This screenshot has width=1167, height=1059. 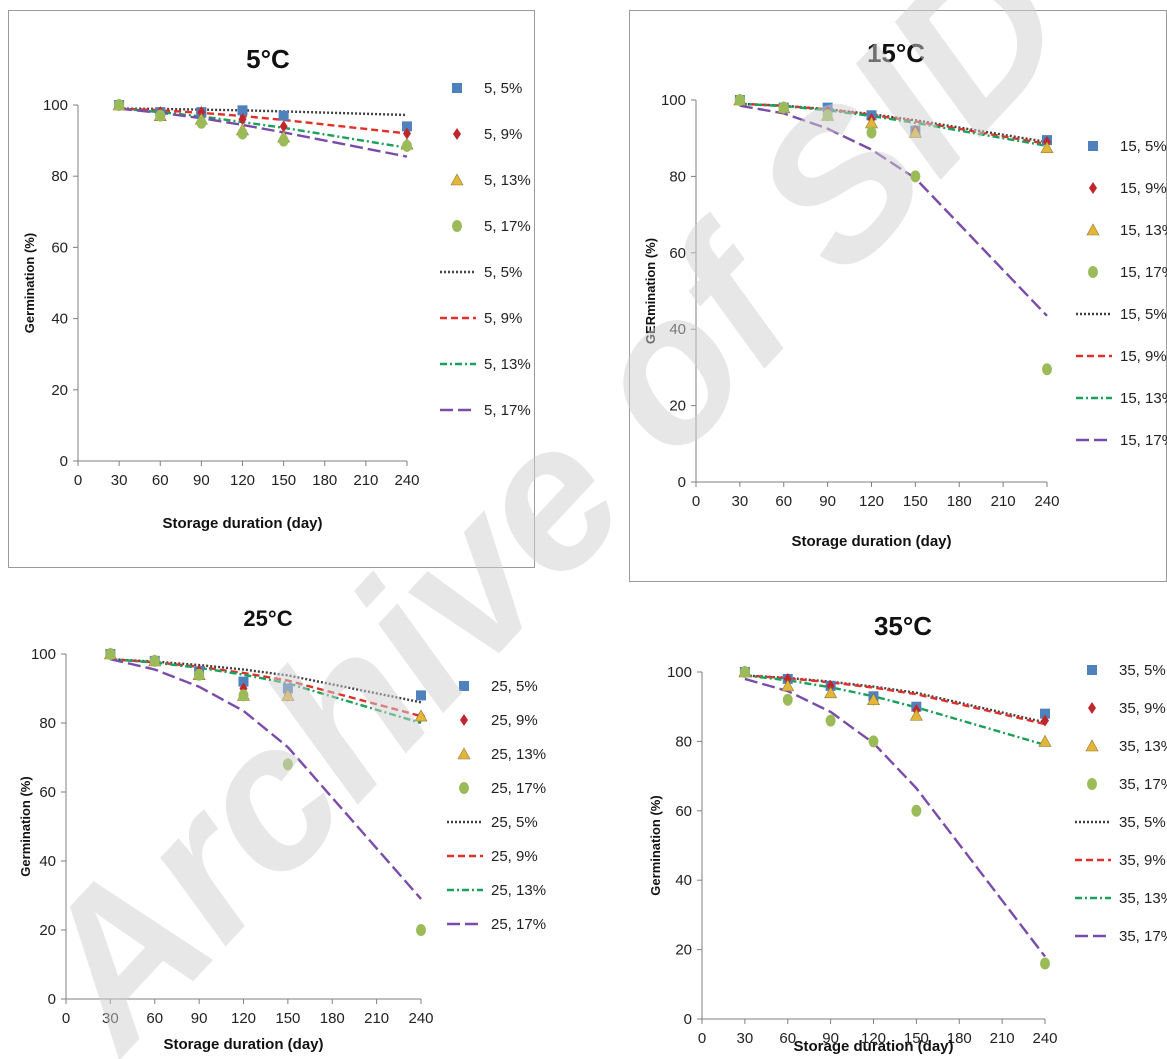 What do you see at coordinates (503, 88) in the screenshot?
I see `legend-label: 5, 5%` at bounding box center [503, 88].